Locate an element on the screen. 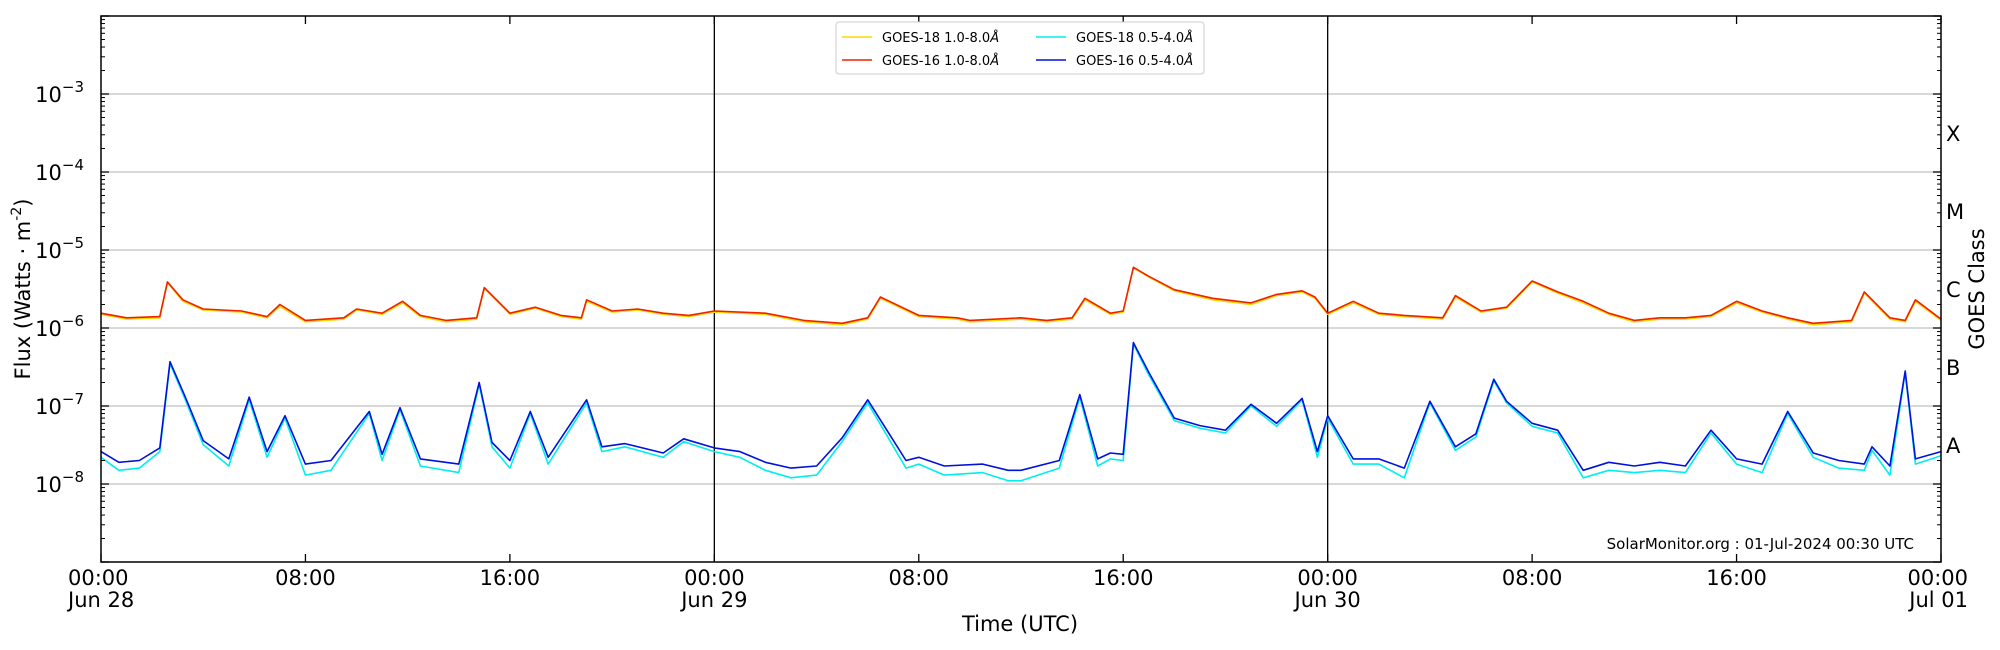  y-tick-label-1: 10⁻⁷ is located at coordinates (59, 404).